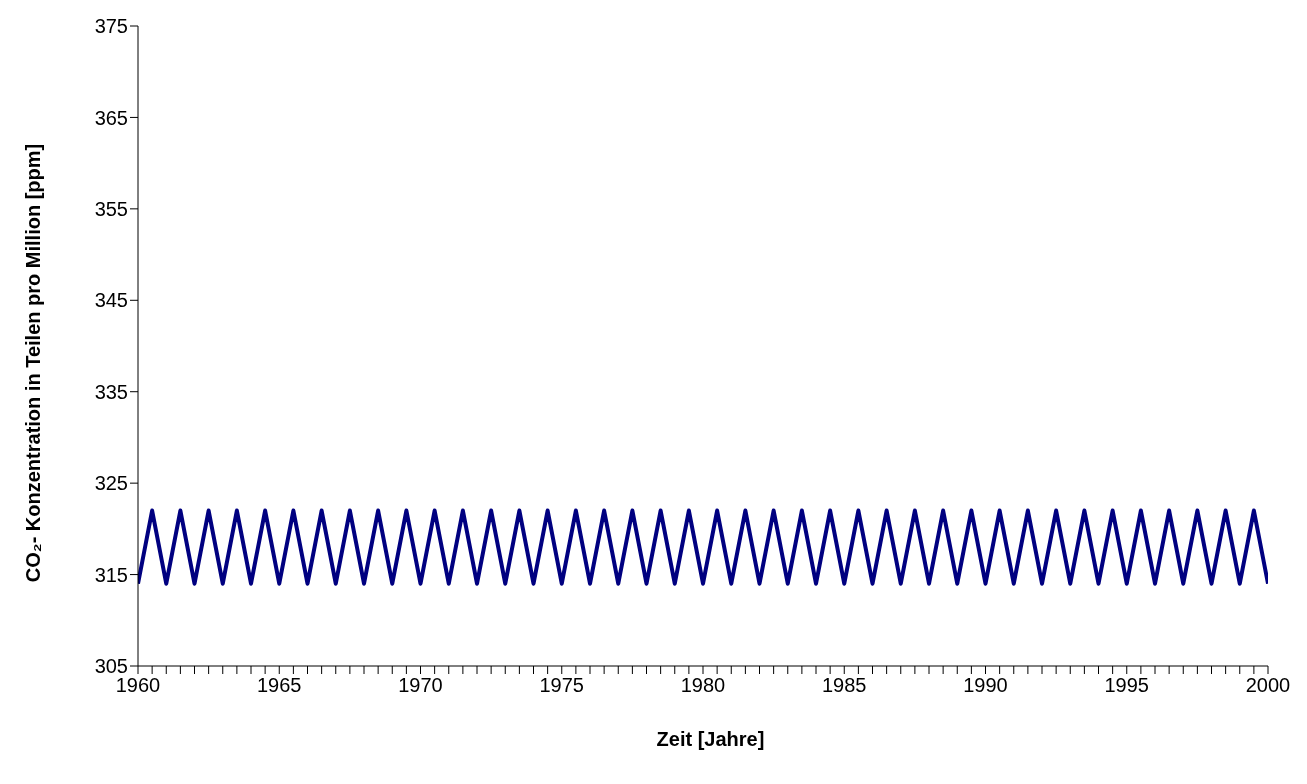 The height and width of the screenshot is (784, 1307). What do you see at coordinates (703, 685) in the screenshot?
I see `x-tick-label: 1980` at bounding box center [703, 685].